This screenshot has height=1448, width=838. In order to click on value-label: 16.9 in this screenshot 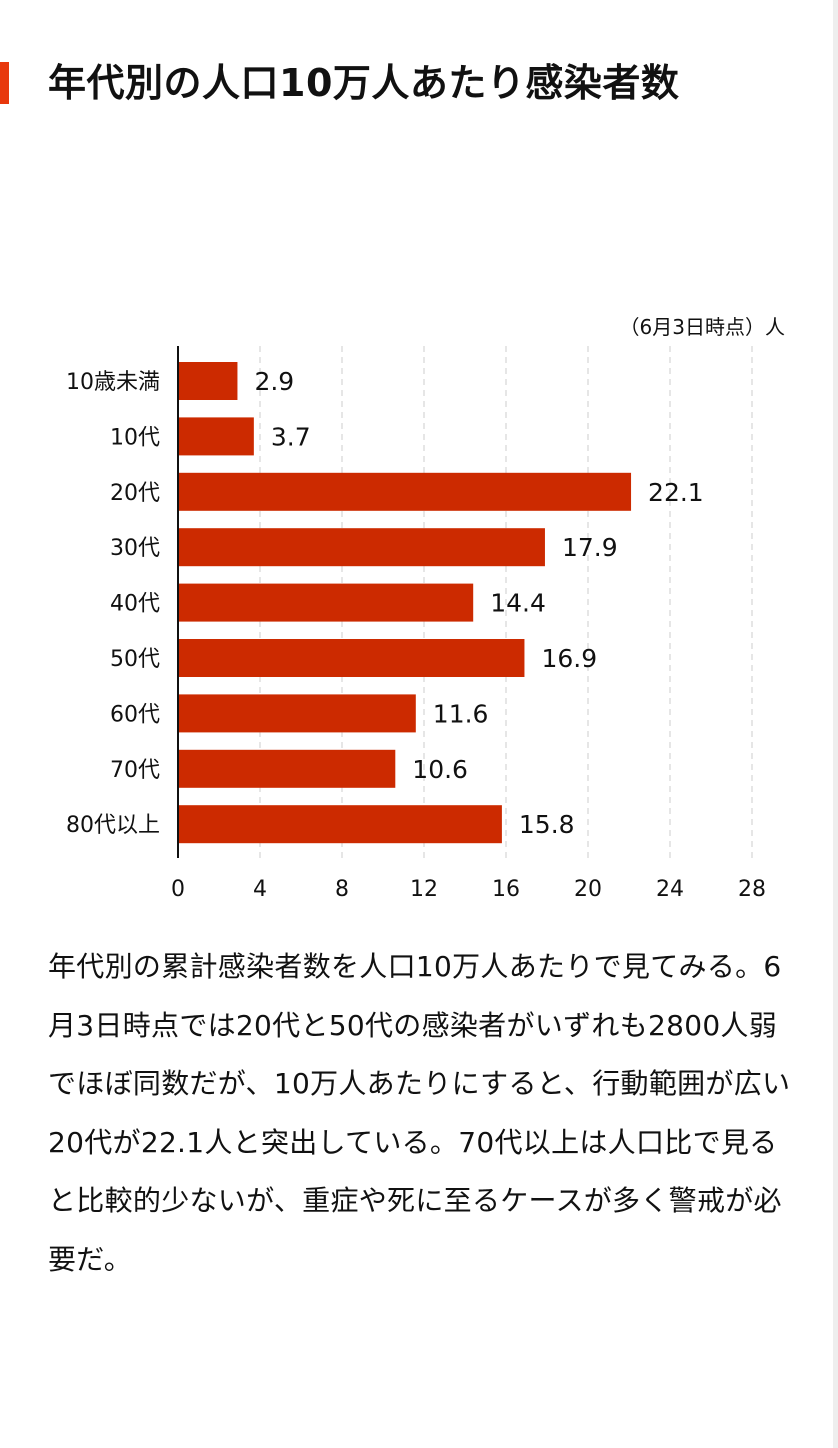, I will do `click(569, 658)`.